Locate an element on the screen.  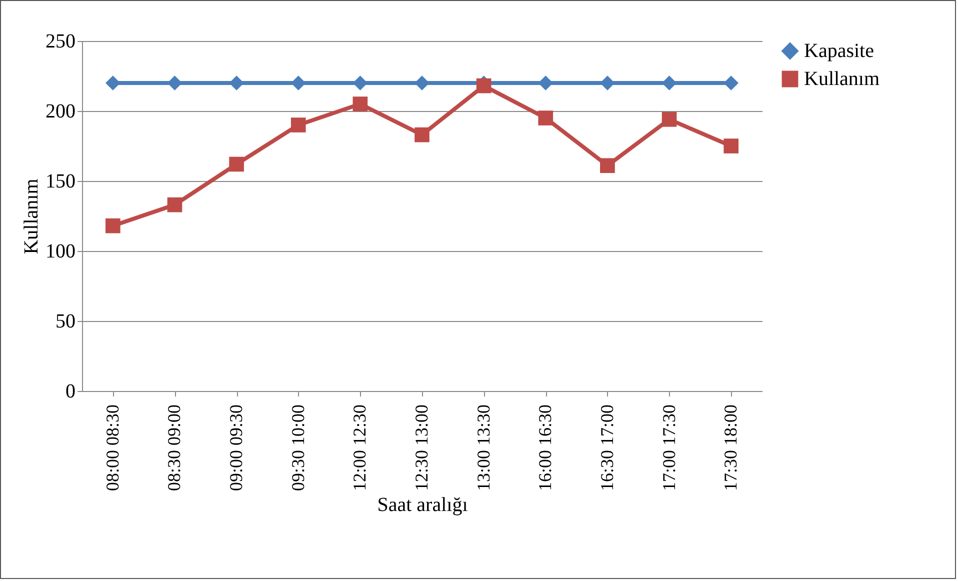
x-tick-label: 16:00 16:30 is located at coordinates (545, 448).